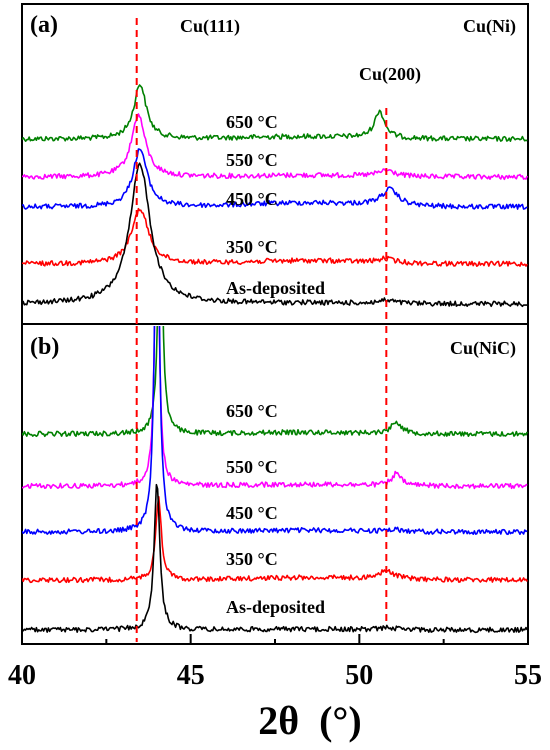  Describe the element at coordinates (44, 25) in the screenshot. I see `panel-a-label: (a)` at that location.